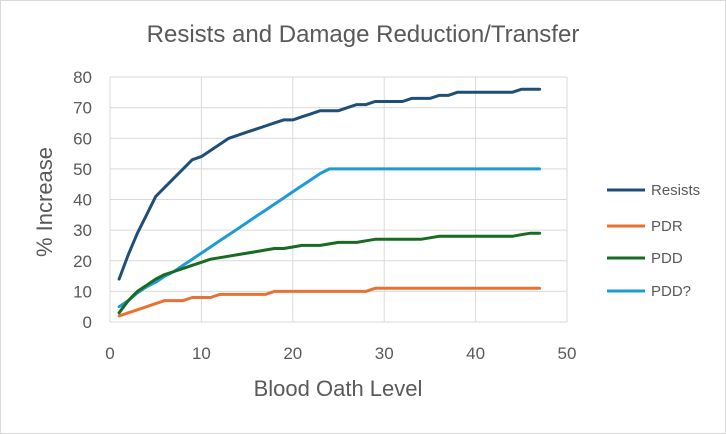 The width and height of the screenshot is (726, 434). What do you see at coordinates (329, 273) in the screenshot?
I see `series-line-pdd` at bounding box center [329, 273].